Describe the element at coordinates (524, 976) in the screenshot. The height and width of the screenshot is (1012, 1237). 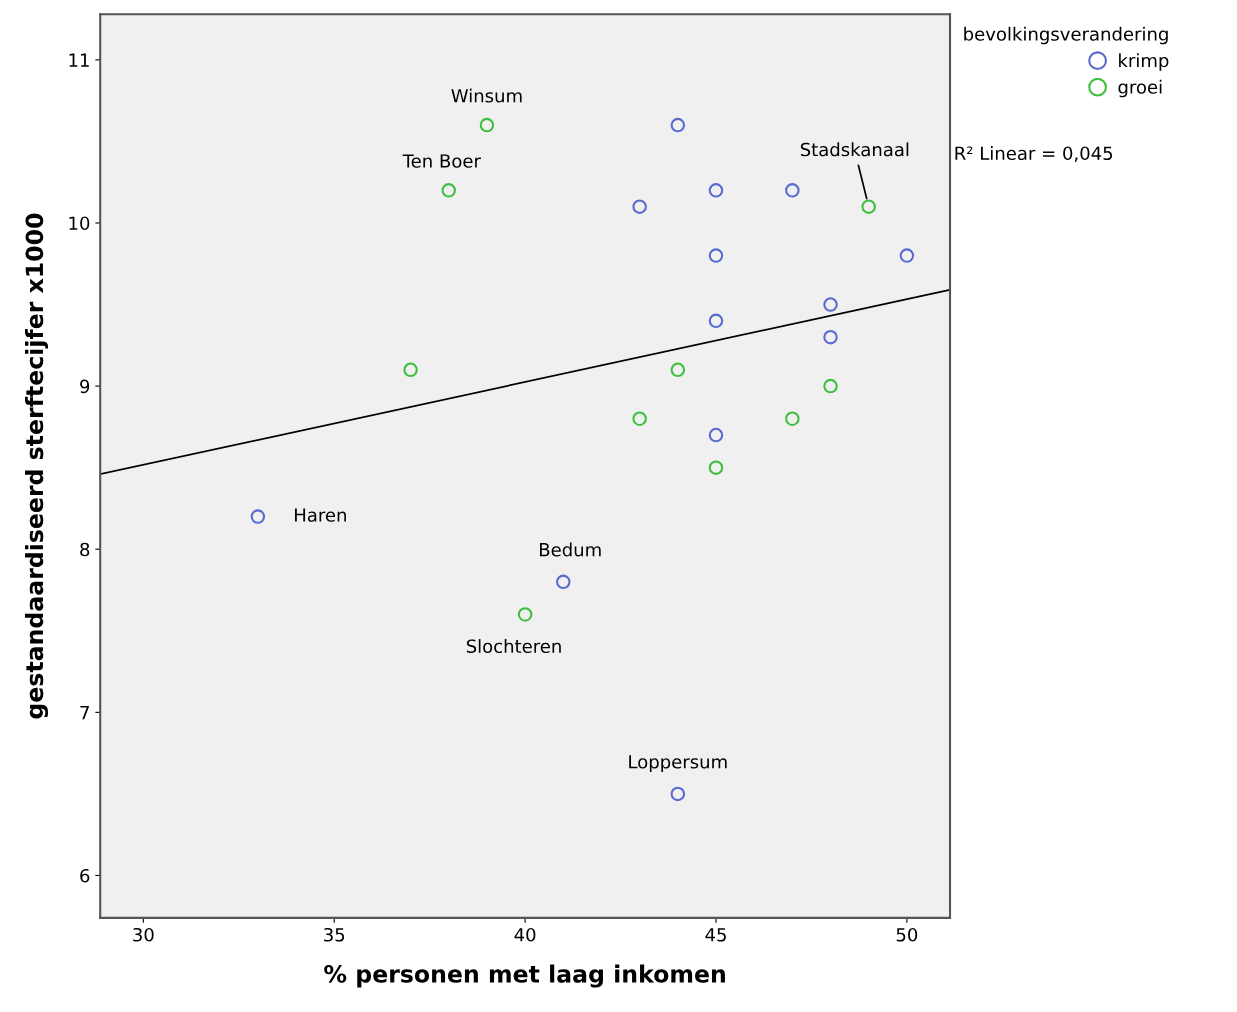
I see `x-axis-title: % personen met laag inkomen` at that location.